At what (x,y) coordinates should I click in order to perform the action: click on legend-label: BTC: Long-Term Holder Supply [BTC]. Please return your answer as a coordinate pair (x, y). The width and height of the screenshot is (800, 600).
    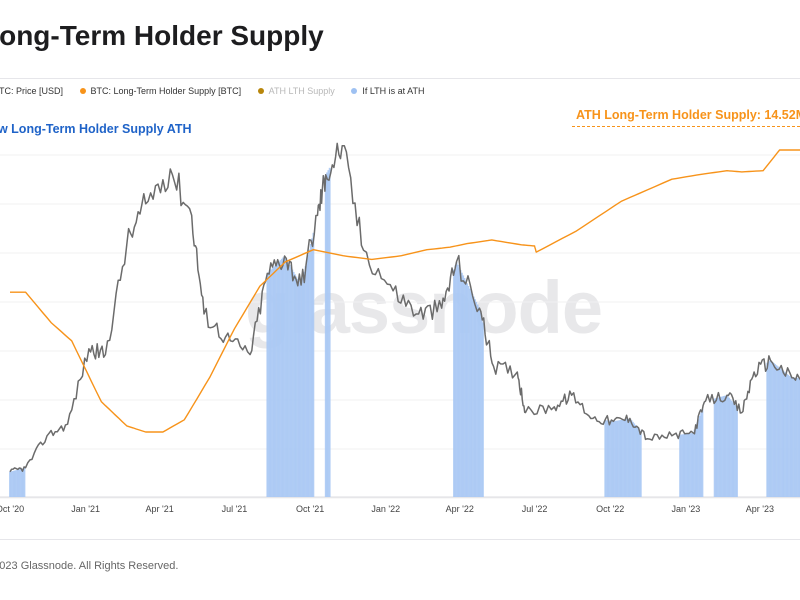
    Looking at the image, I should click on (166, 91).